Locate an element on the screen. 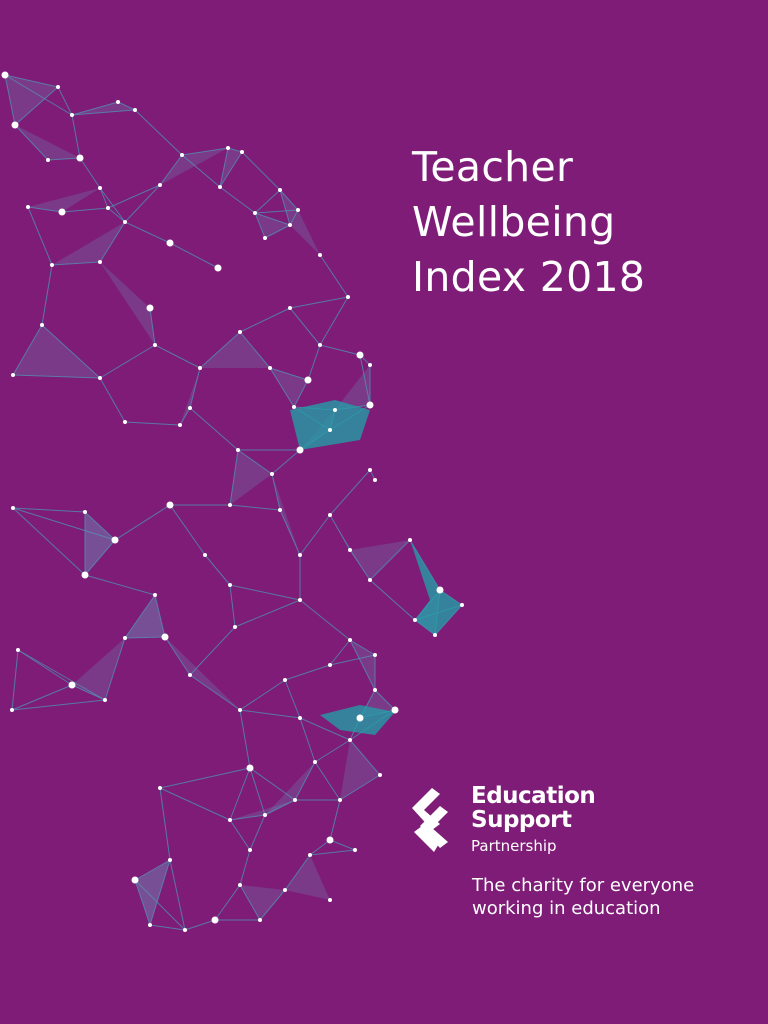  logo-name: Support is located at coordinates (521, 820).